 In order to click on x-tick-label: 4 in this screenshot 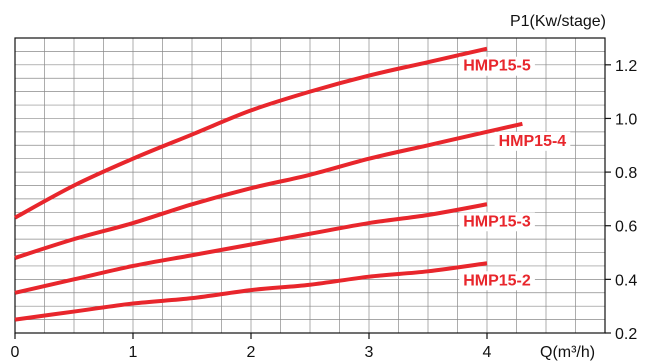, I will do `click(487, 352)`.